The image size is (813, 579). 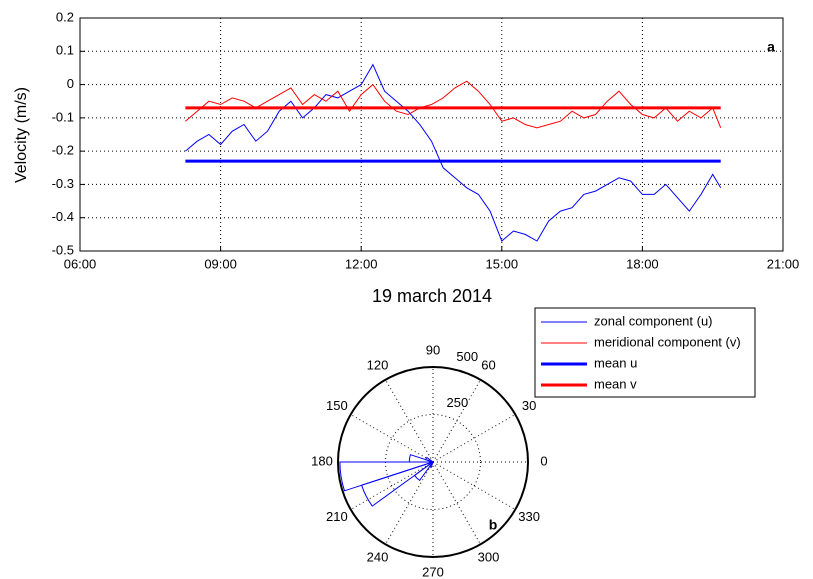 What do you see at coordinates (220, 263) in the screenshot?
I see `x-tick-label: 09:00` at bounding box center [220, 263].